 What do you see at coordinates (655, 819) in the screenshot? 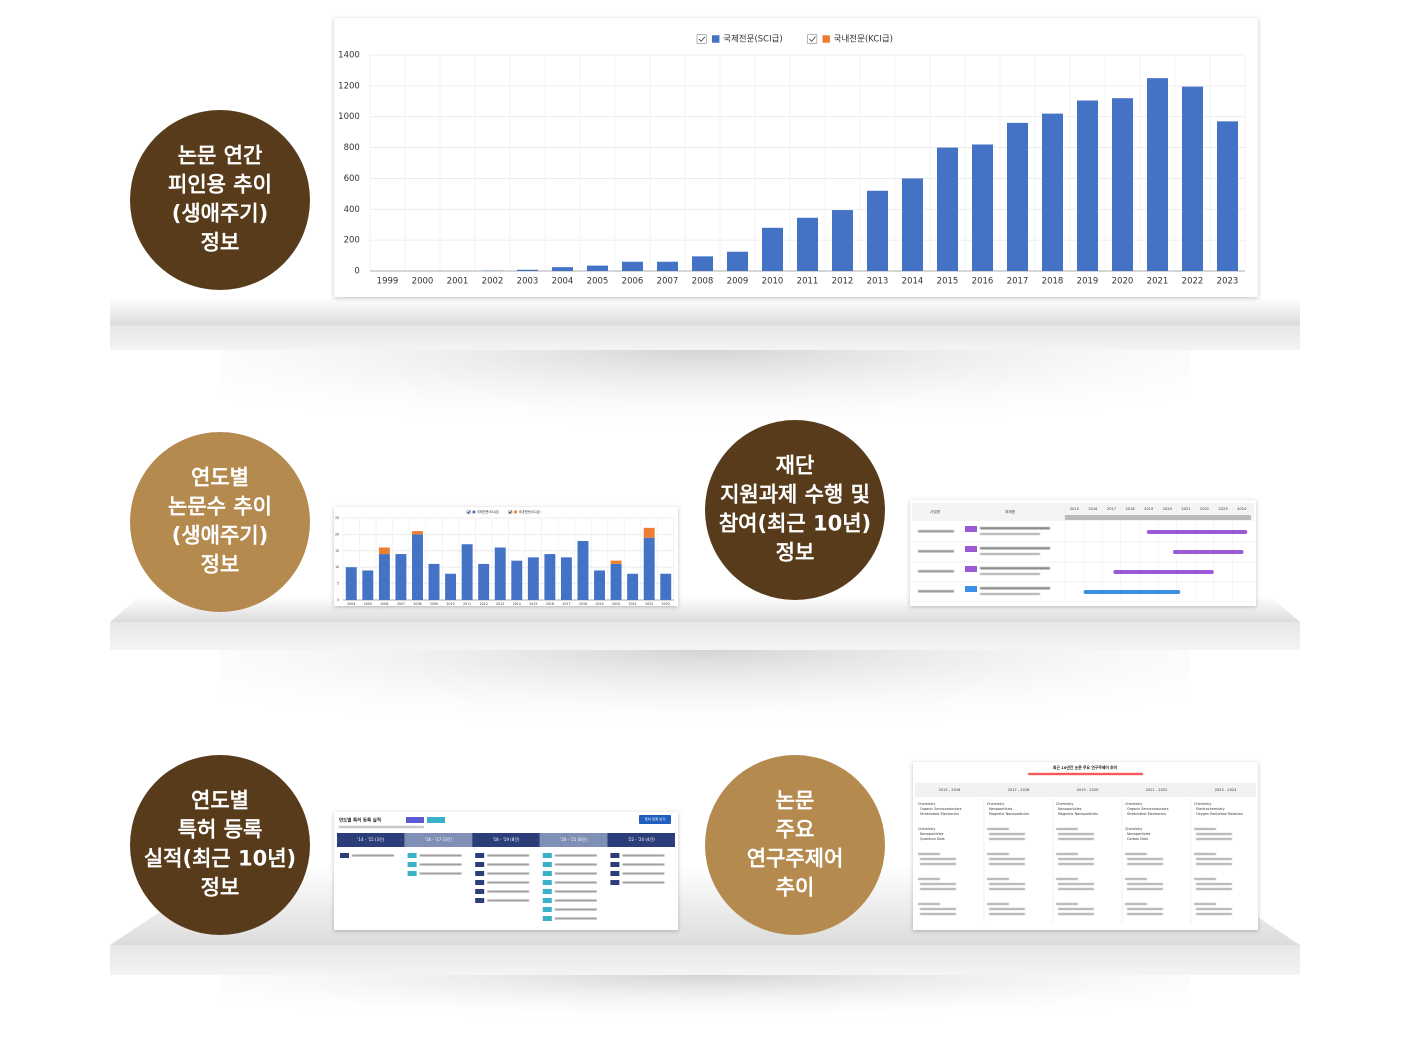
I see `patent-button` at bounding box center [655, 819].